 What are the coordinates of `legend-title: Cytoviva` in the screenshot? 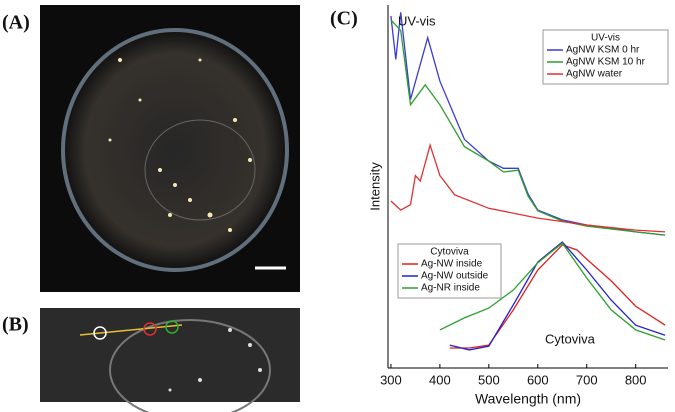 It's located at (449, 252).